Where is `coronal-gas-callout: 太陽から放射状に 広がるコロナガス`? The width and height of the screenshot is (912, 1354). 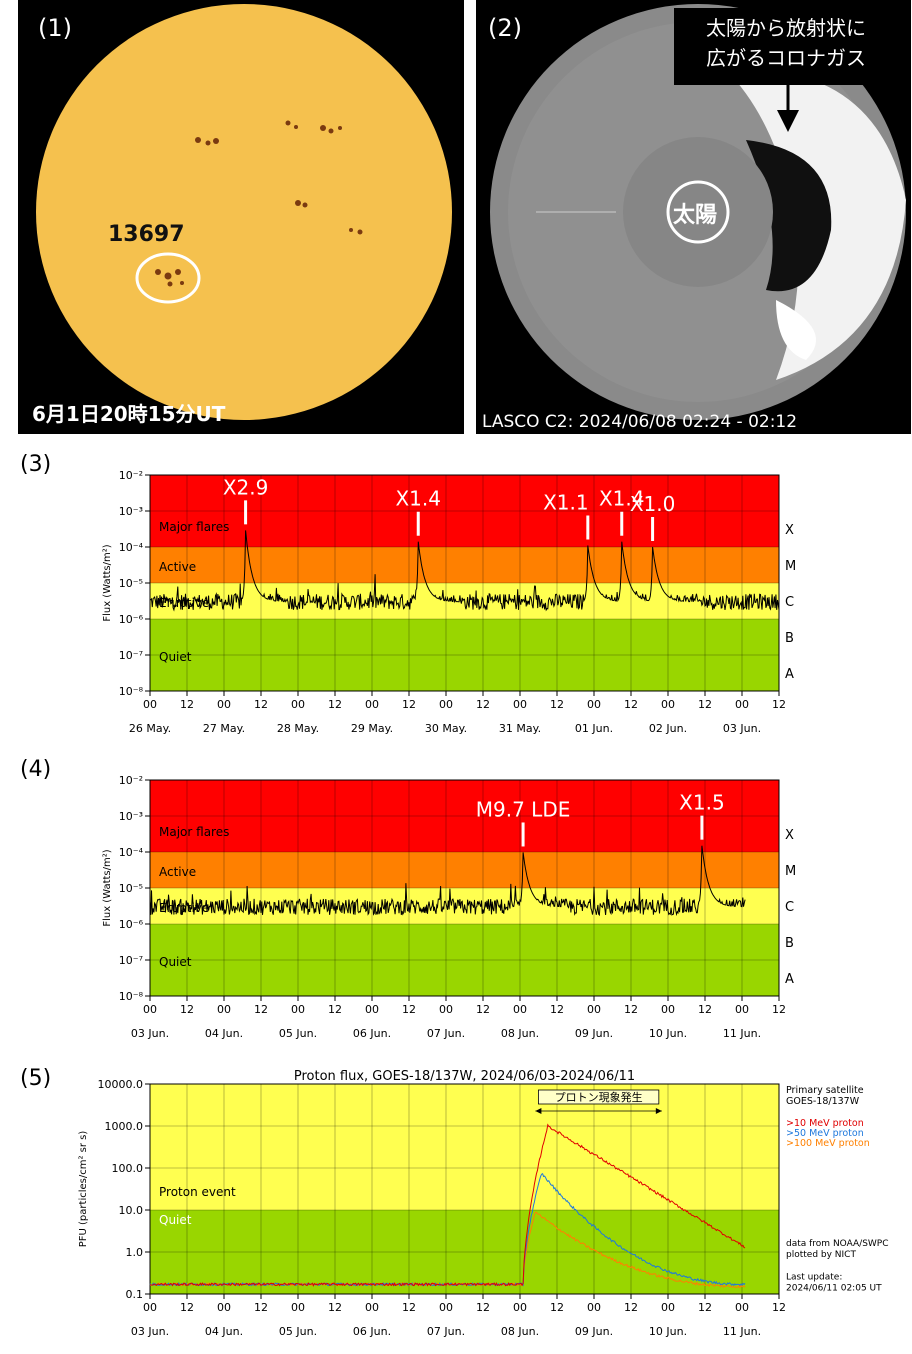
coronal-gas-callout: 太陽から放射状に 広がるコロナガス is located at coordinates (786, 46).